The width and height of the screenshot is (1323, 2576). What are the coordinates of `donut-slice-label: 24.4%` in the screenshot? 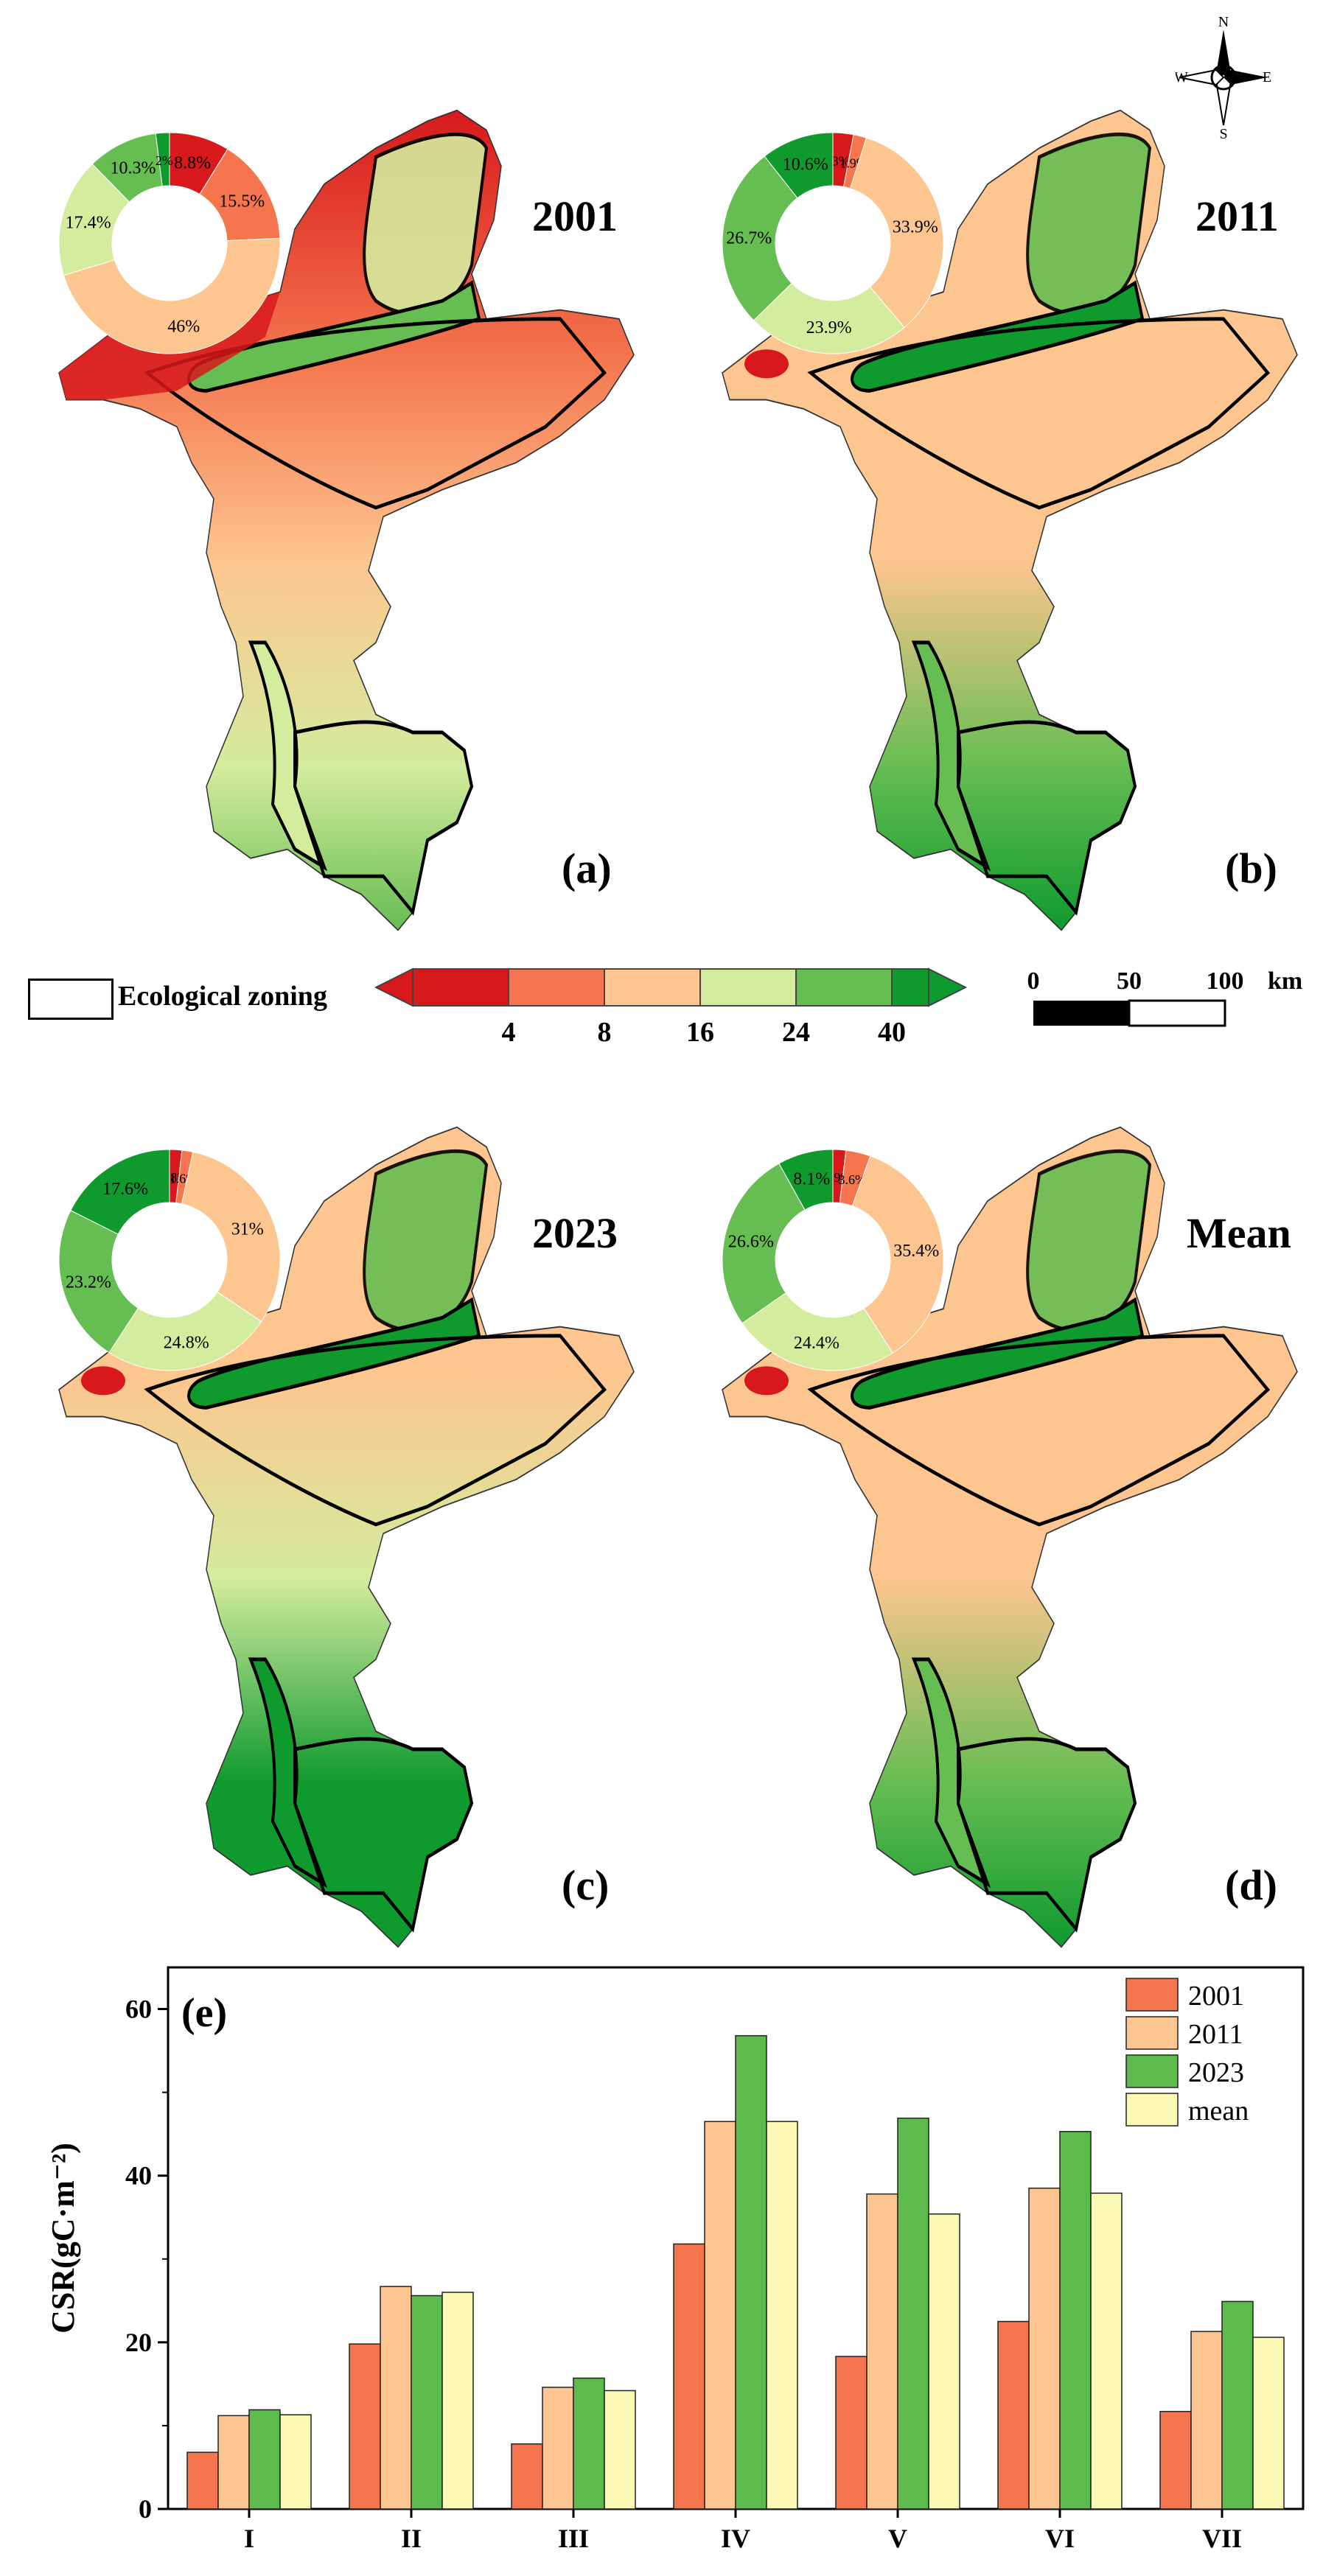 It's located at (816, 1343).